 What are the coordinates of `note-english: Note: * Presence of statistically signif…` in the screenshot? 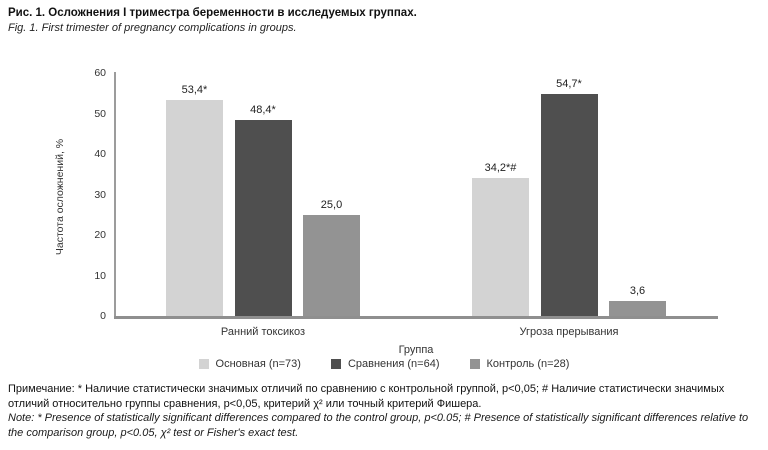 It's located at (378, 425).